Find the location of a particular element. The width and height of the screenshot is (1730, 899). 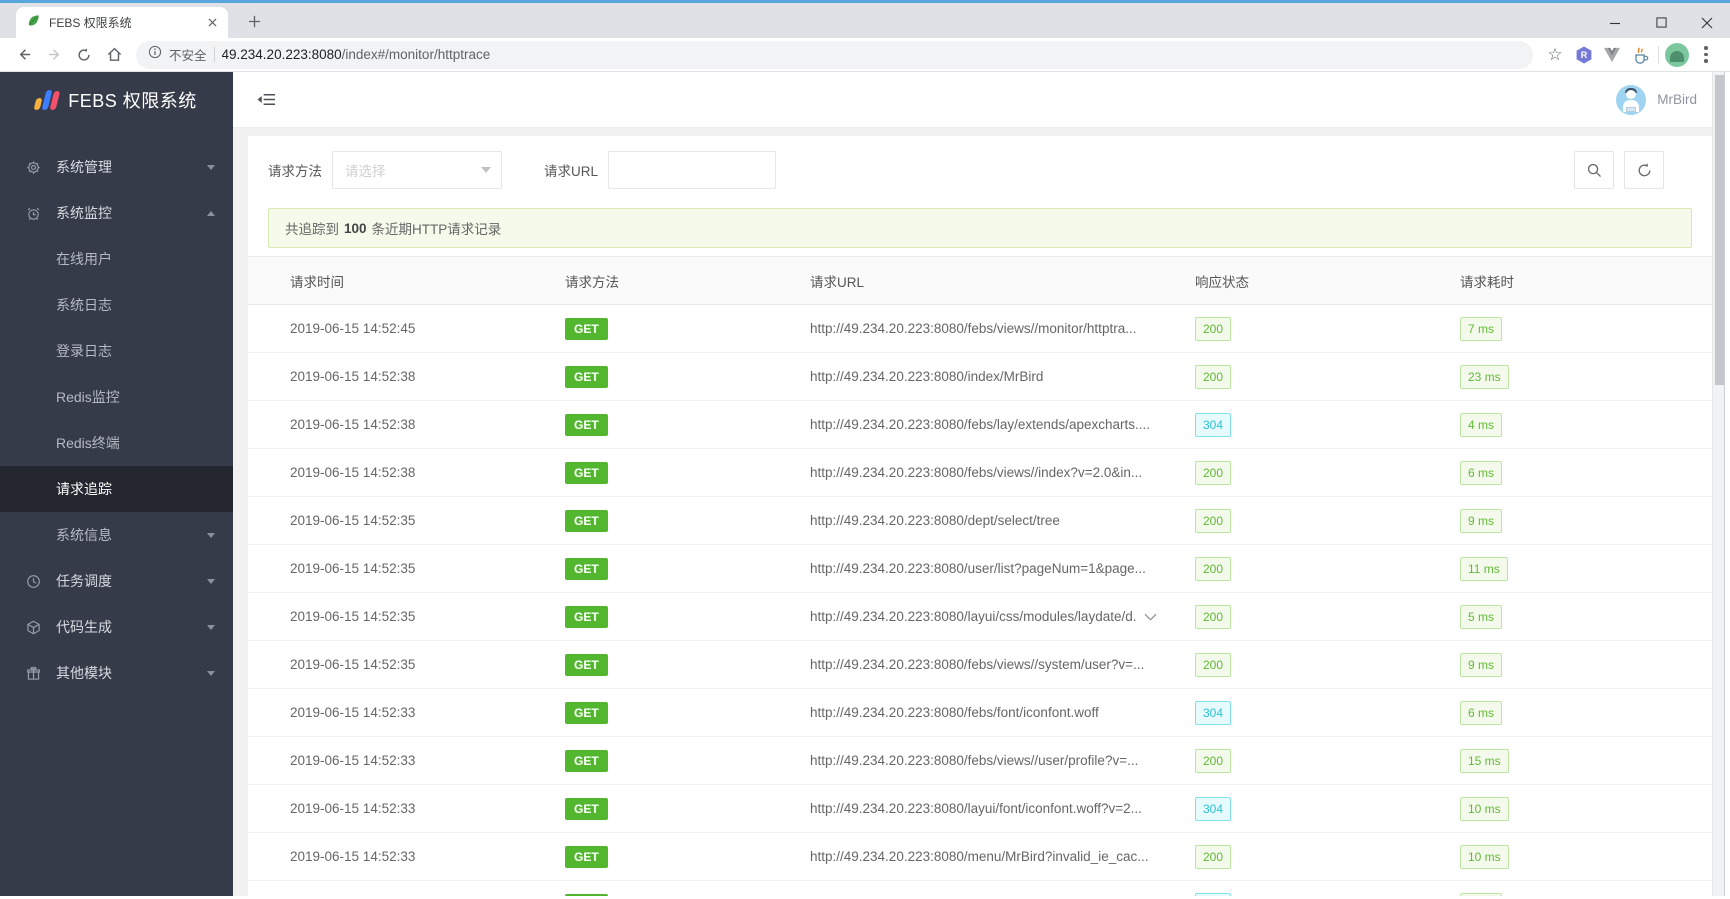

url-expander-icon is located at coordinates (1150, 617).